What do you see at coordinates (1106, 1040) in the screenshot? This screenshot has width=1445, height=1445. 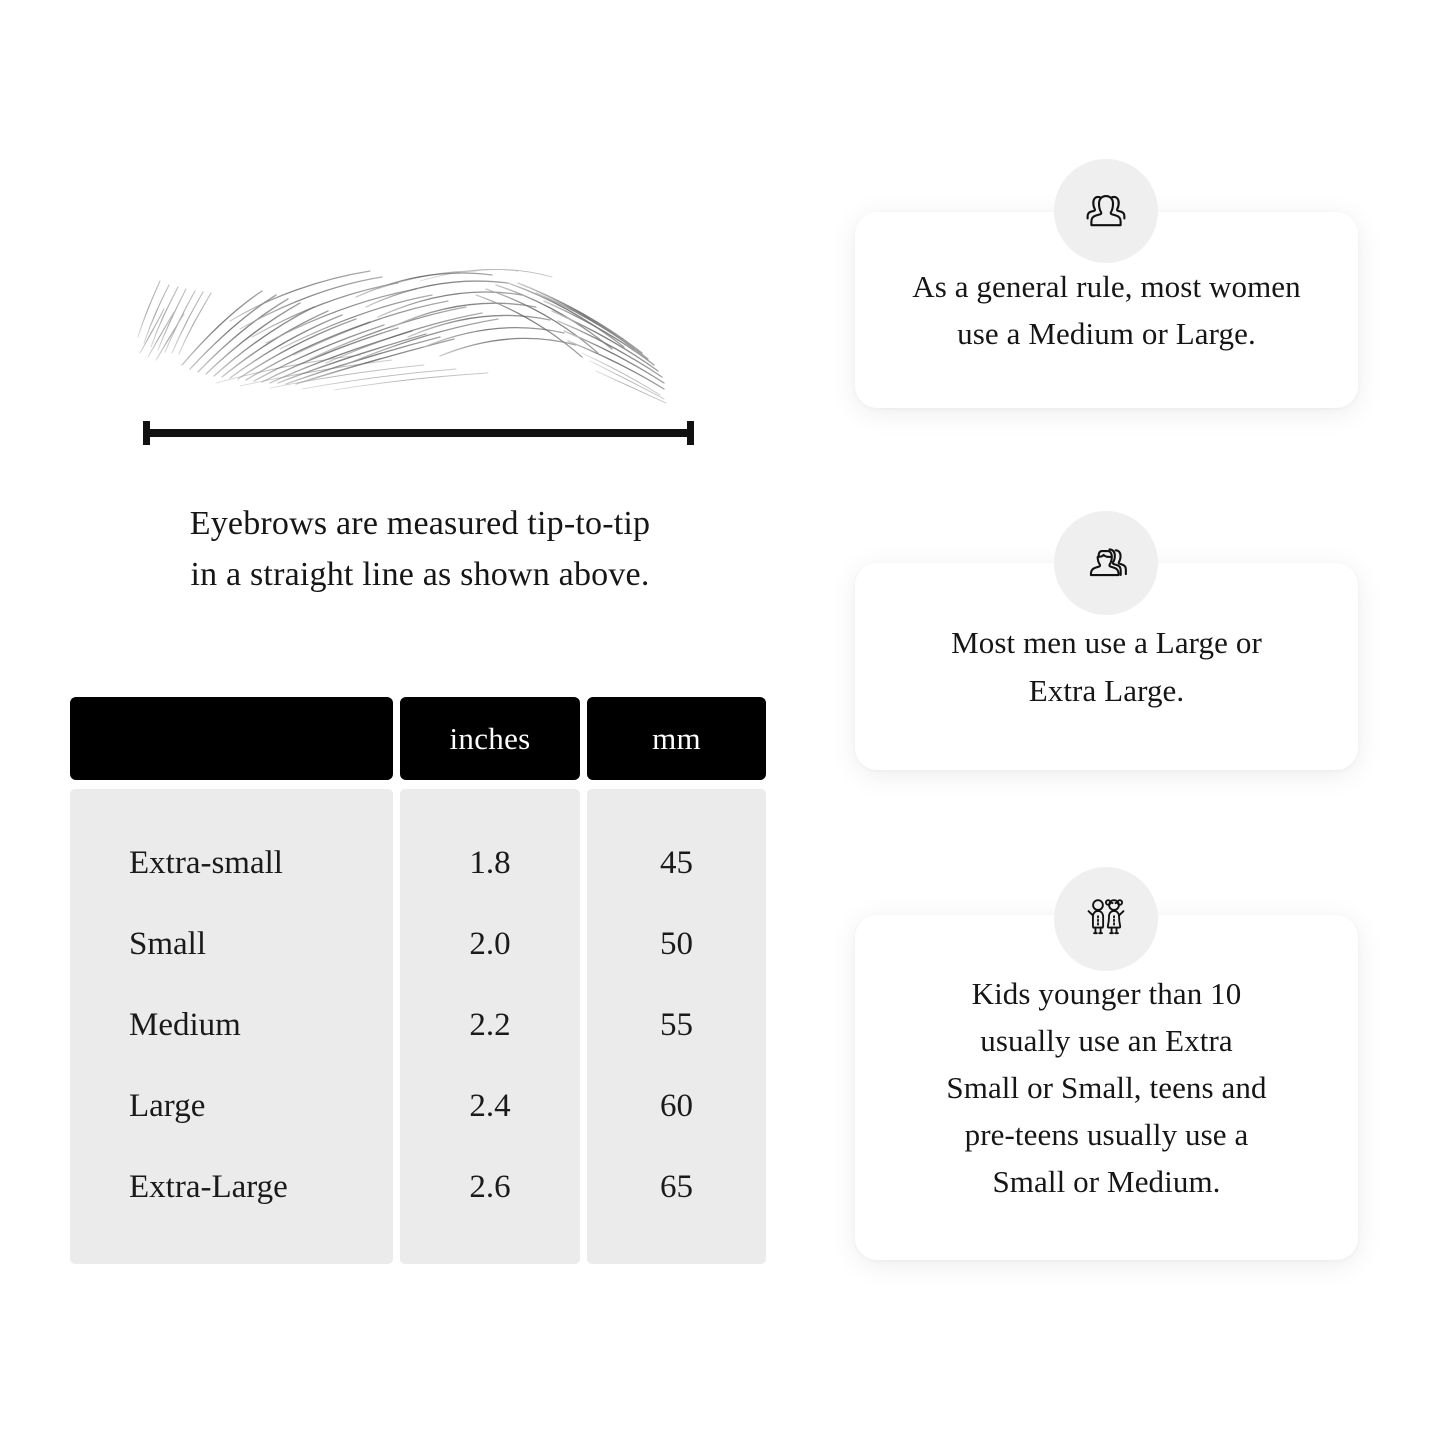 I see `card-line: usually use an Extra` at bounding box center [1106, 1040].